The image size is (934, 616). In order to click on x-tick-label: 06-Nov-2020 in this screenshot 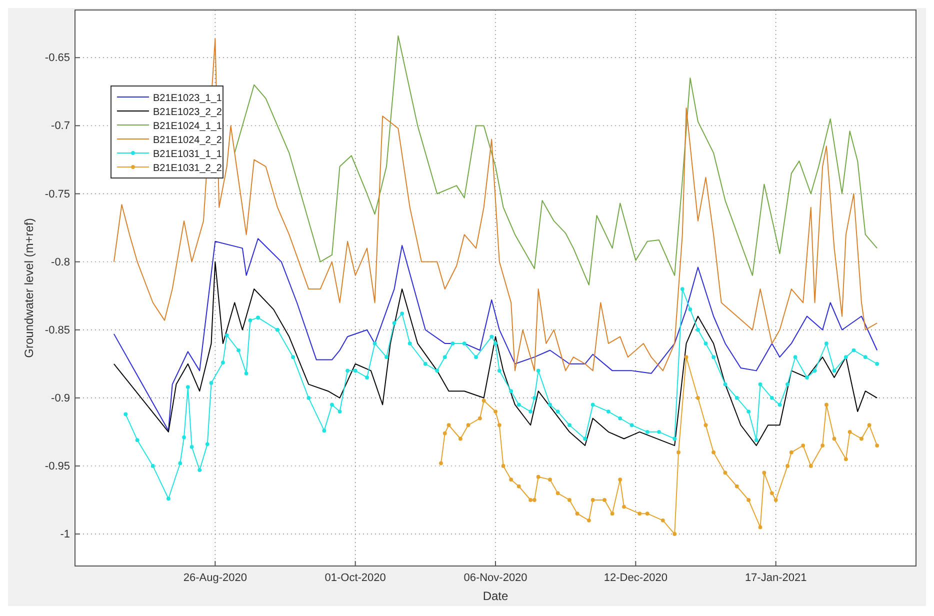, I will do `click(496, 578)`.